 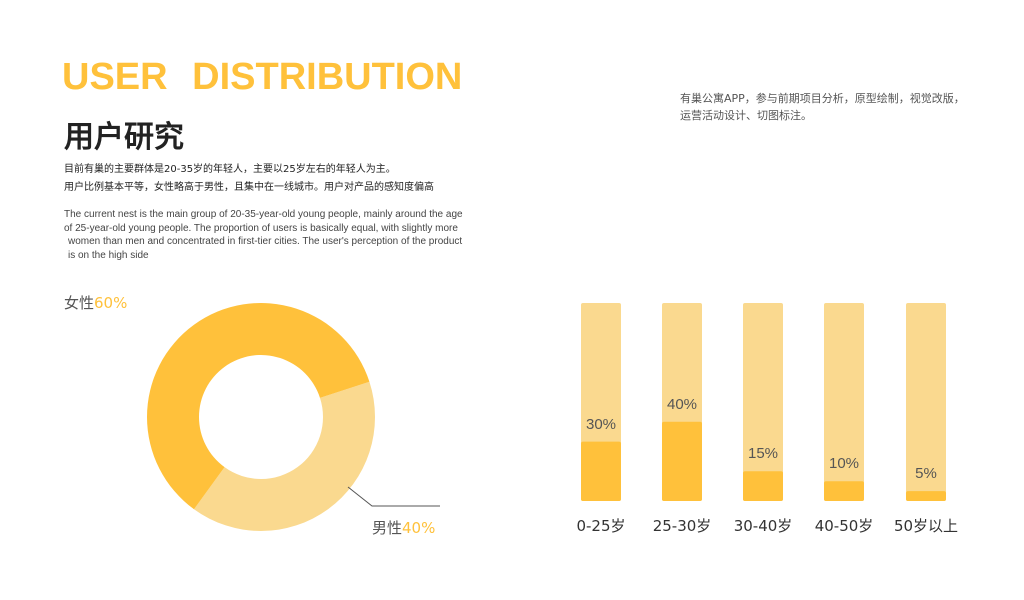 I want to click on summary-cn-line: 用户比例基本平等，女性略高于男性，且集中在一线城市。用户对产品的感知度偏高, so click(x=249, y=187).